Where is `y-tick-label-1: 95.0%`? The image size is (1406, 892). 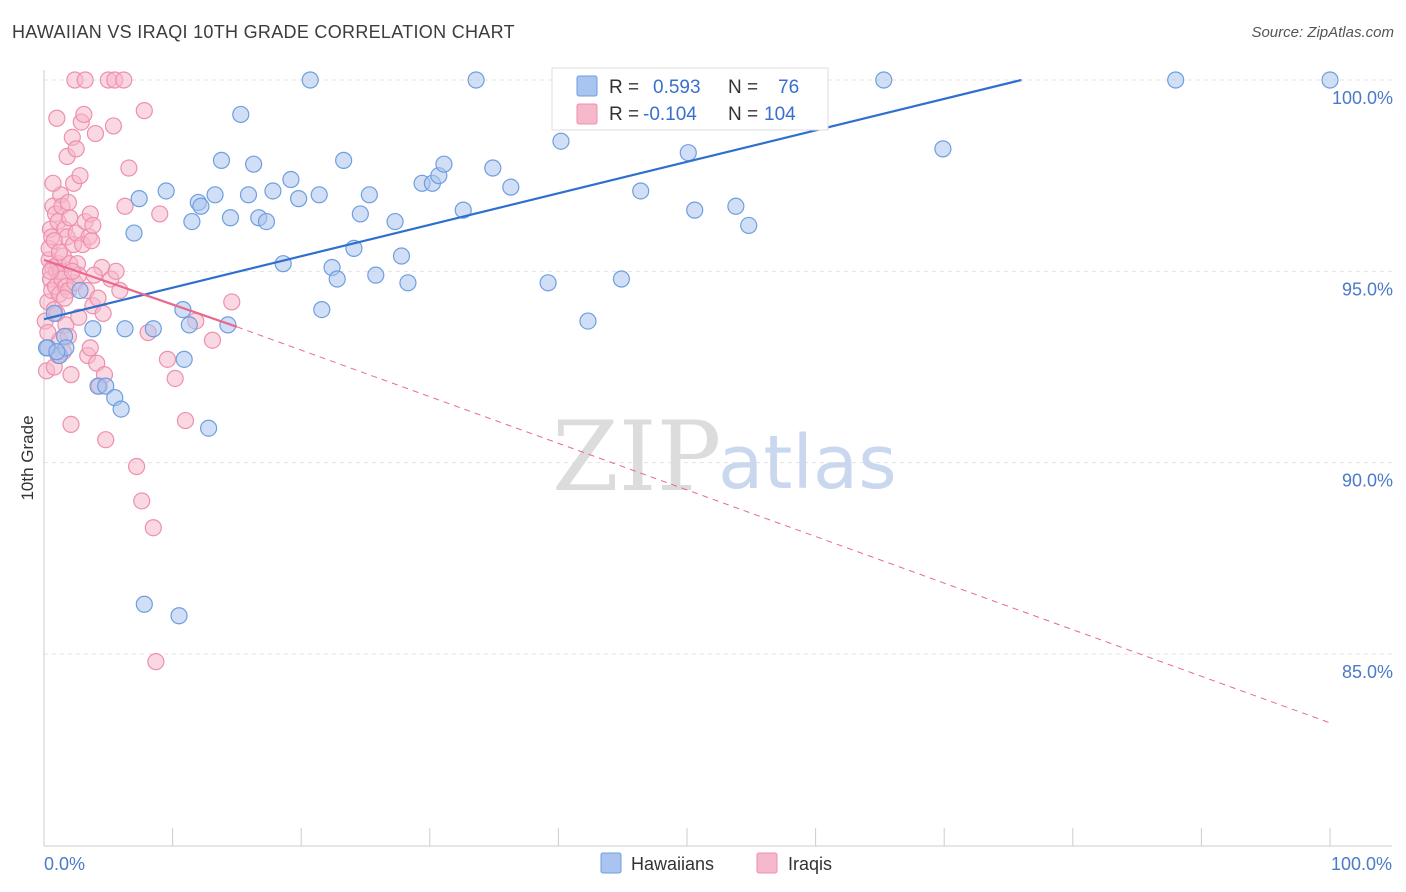 y-tick-label-1: 95.0% is located at coordinates (1367, 289).